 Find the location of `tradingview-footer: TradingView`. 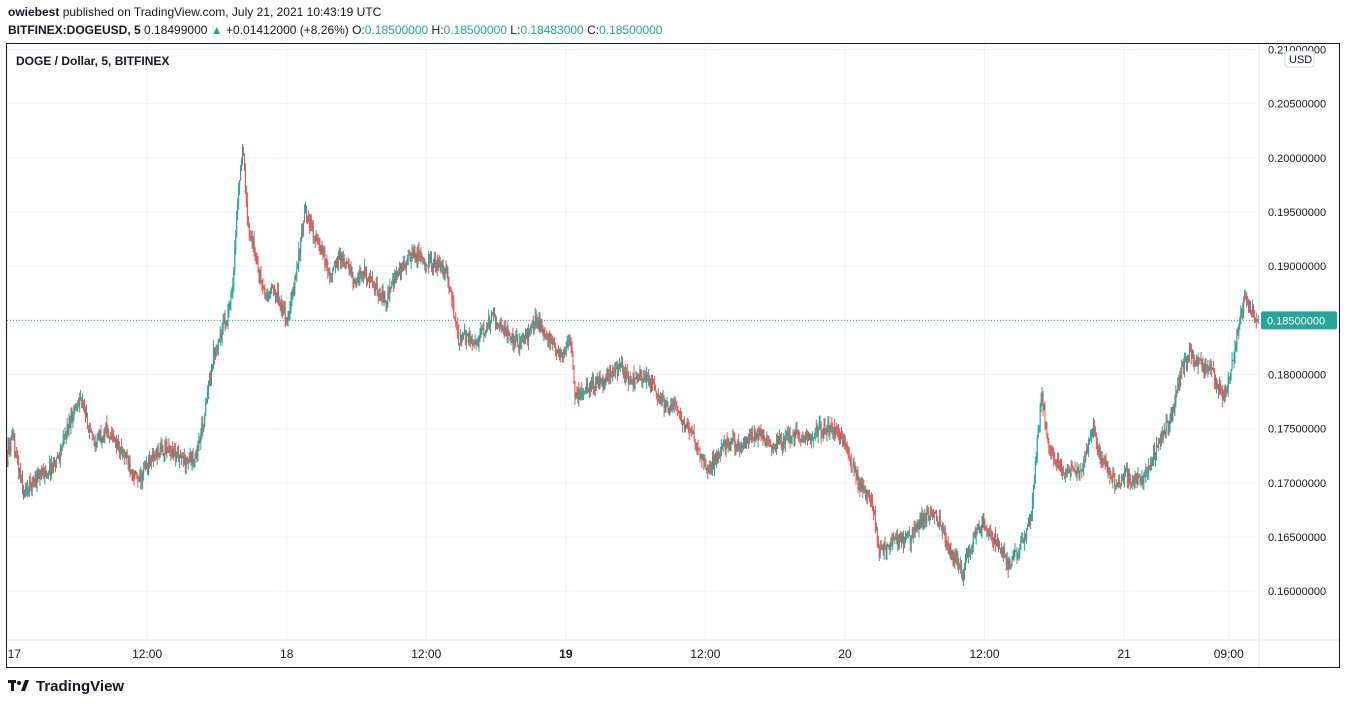

tradingview-footer: TradingView is located at coordinates (66, 686).